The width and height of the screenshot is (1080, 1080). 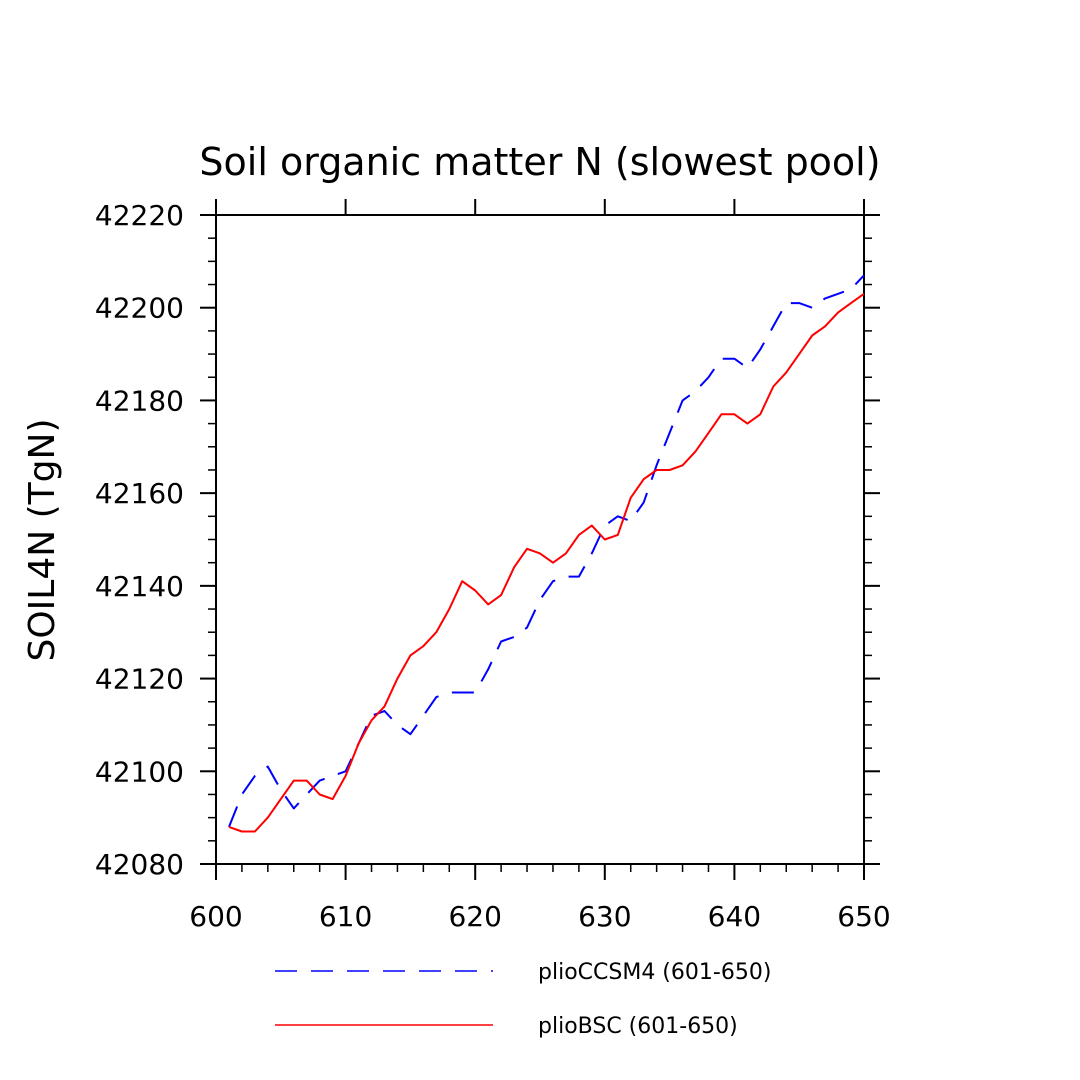 What do you see at coordinates (474, 916) in the screenshot?
I see `x-tick-label: 620` at bounding box center [474, 916].